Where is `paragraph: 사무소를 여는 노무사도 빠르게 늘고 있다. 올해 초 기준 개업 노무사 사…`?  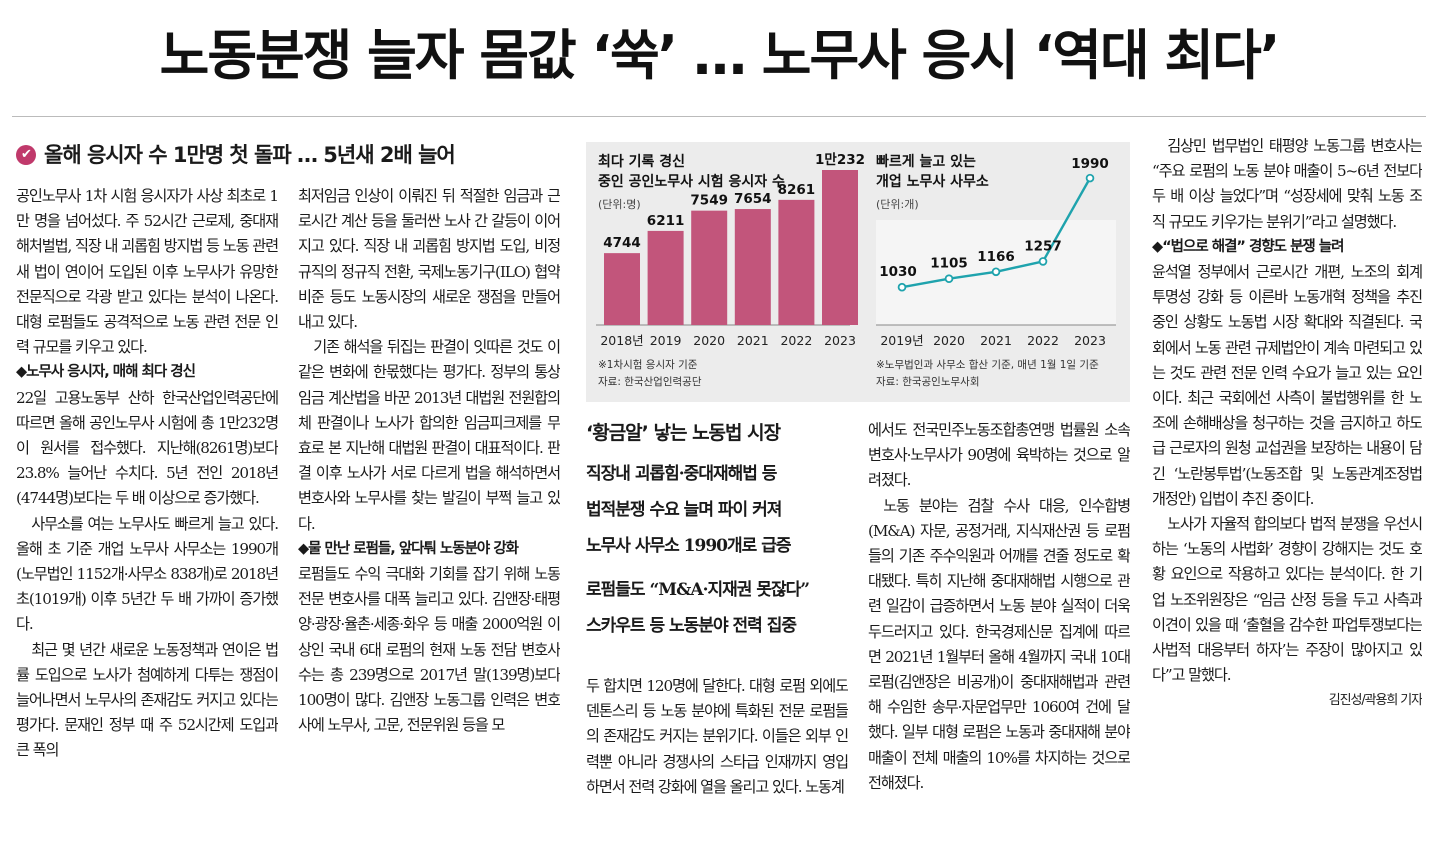 paragraph: 사무소를 여는 노무사도 빠르게 늘고 있다. 올해 초 기준 개업 노무사 사… is located at coordinates (147, 574).